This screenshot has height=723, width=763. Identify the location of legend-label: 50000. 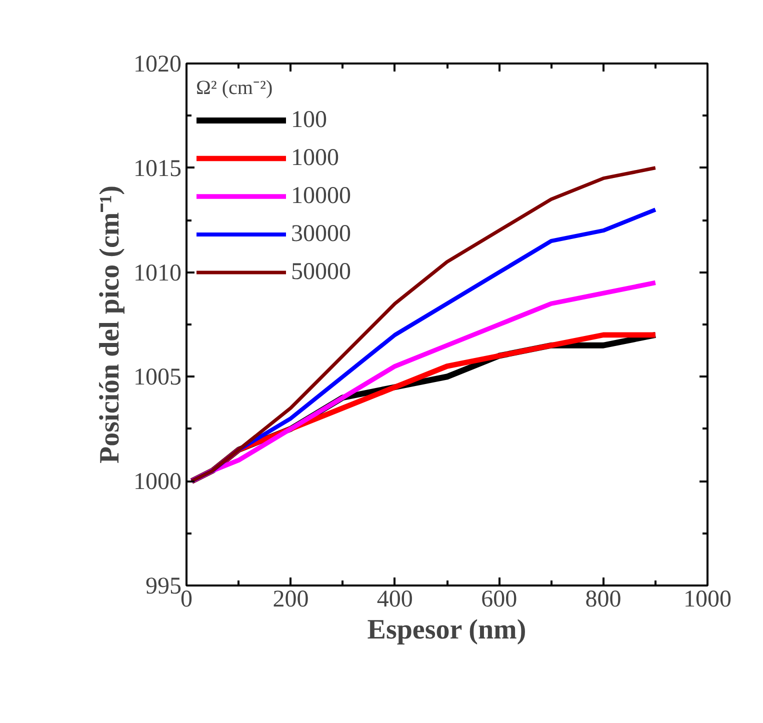
(321, 272).